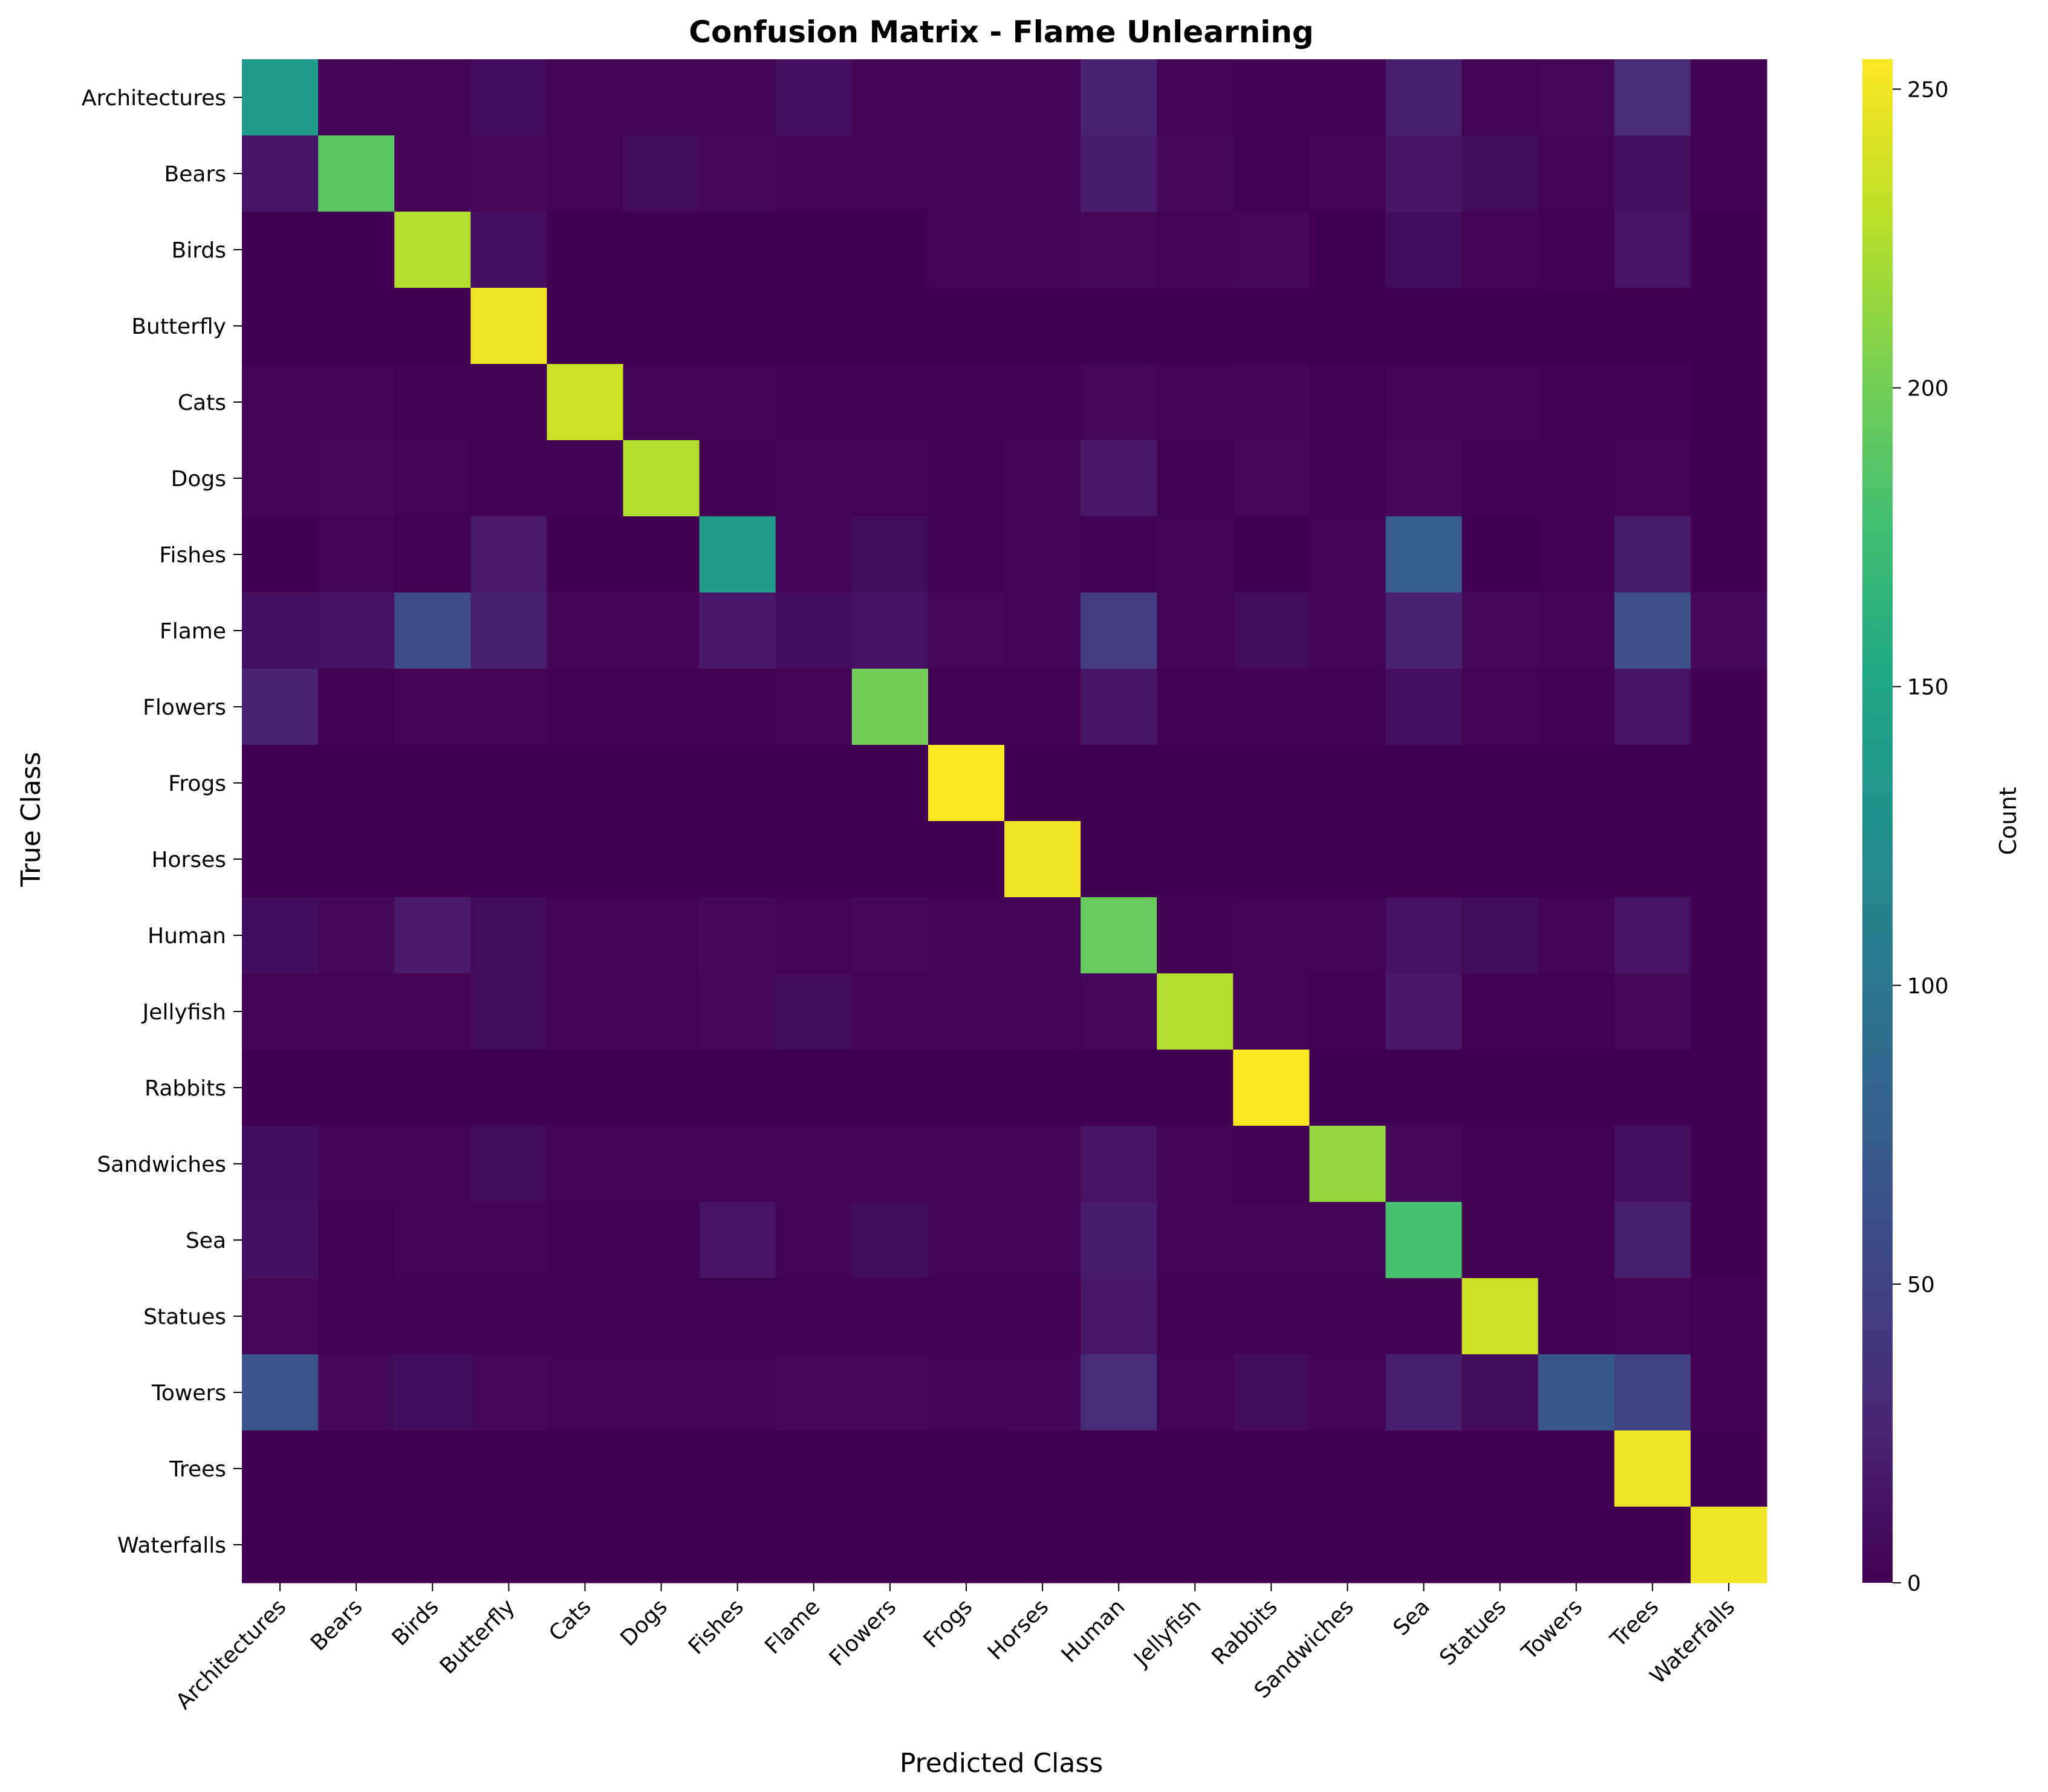 The height and width of the screenshot is (1792, 2048). Describe the element at coordinates (1877, 821) in the screenshot. I see `colorbar` at that location.